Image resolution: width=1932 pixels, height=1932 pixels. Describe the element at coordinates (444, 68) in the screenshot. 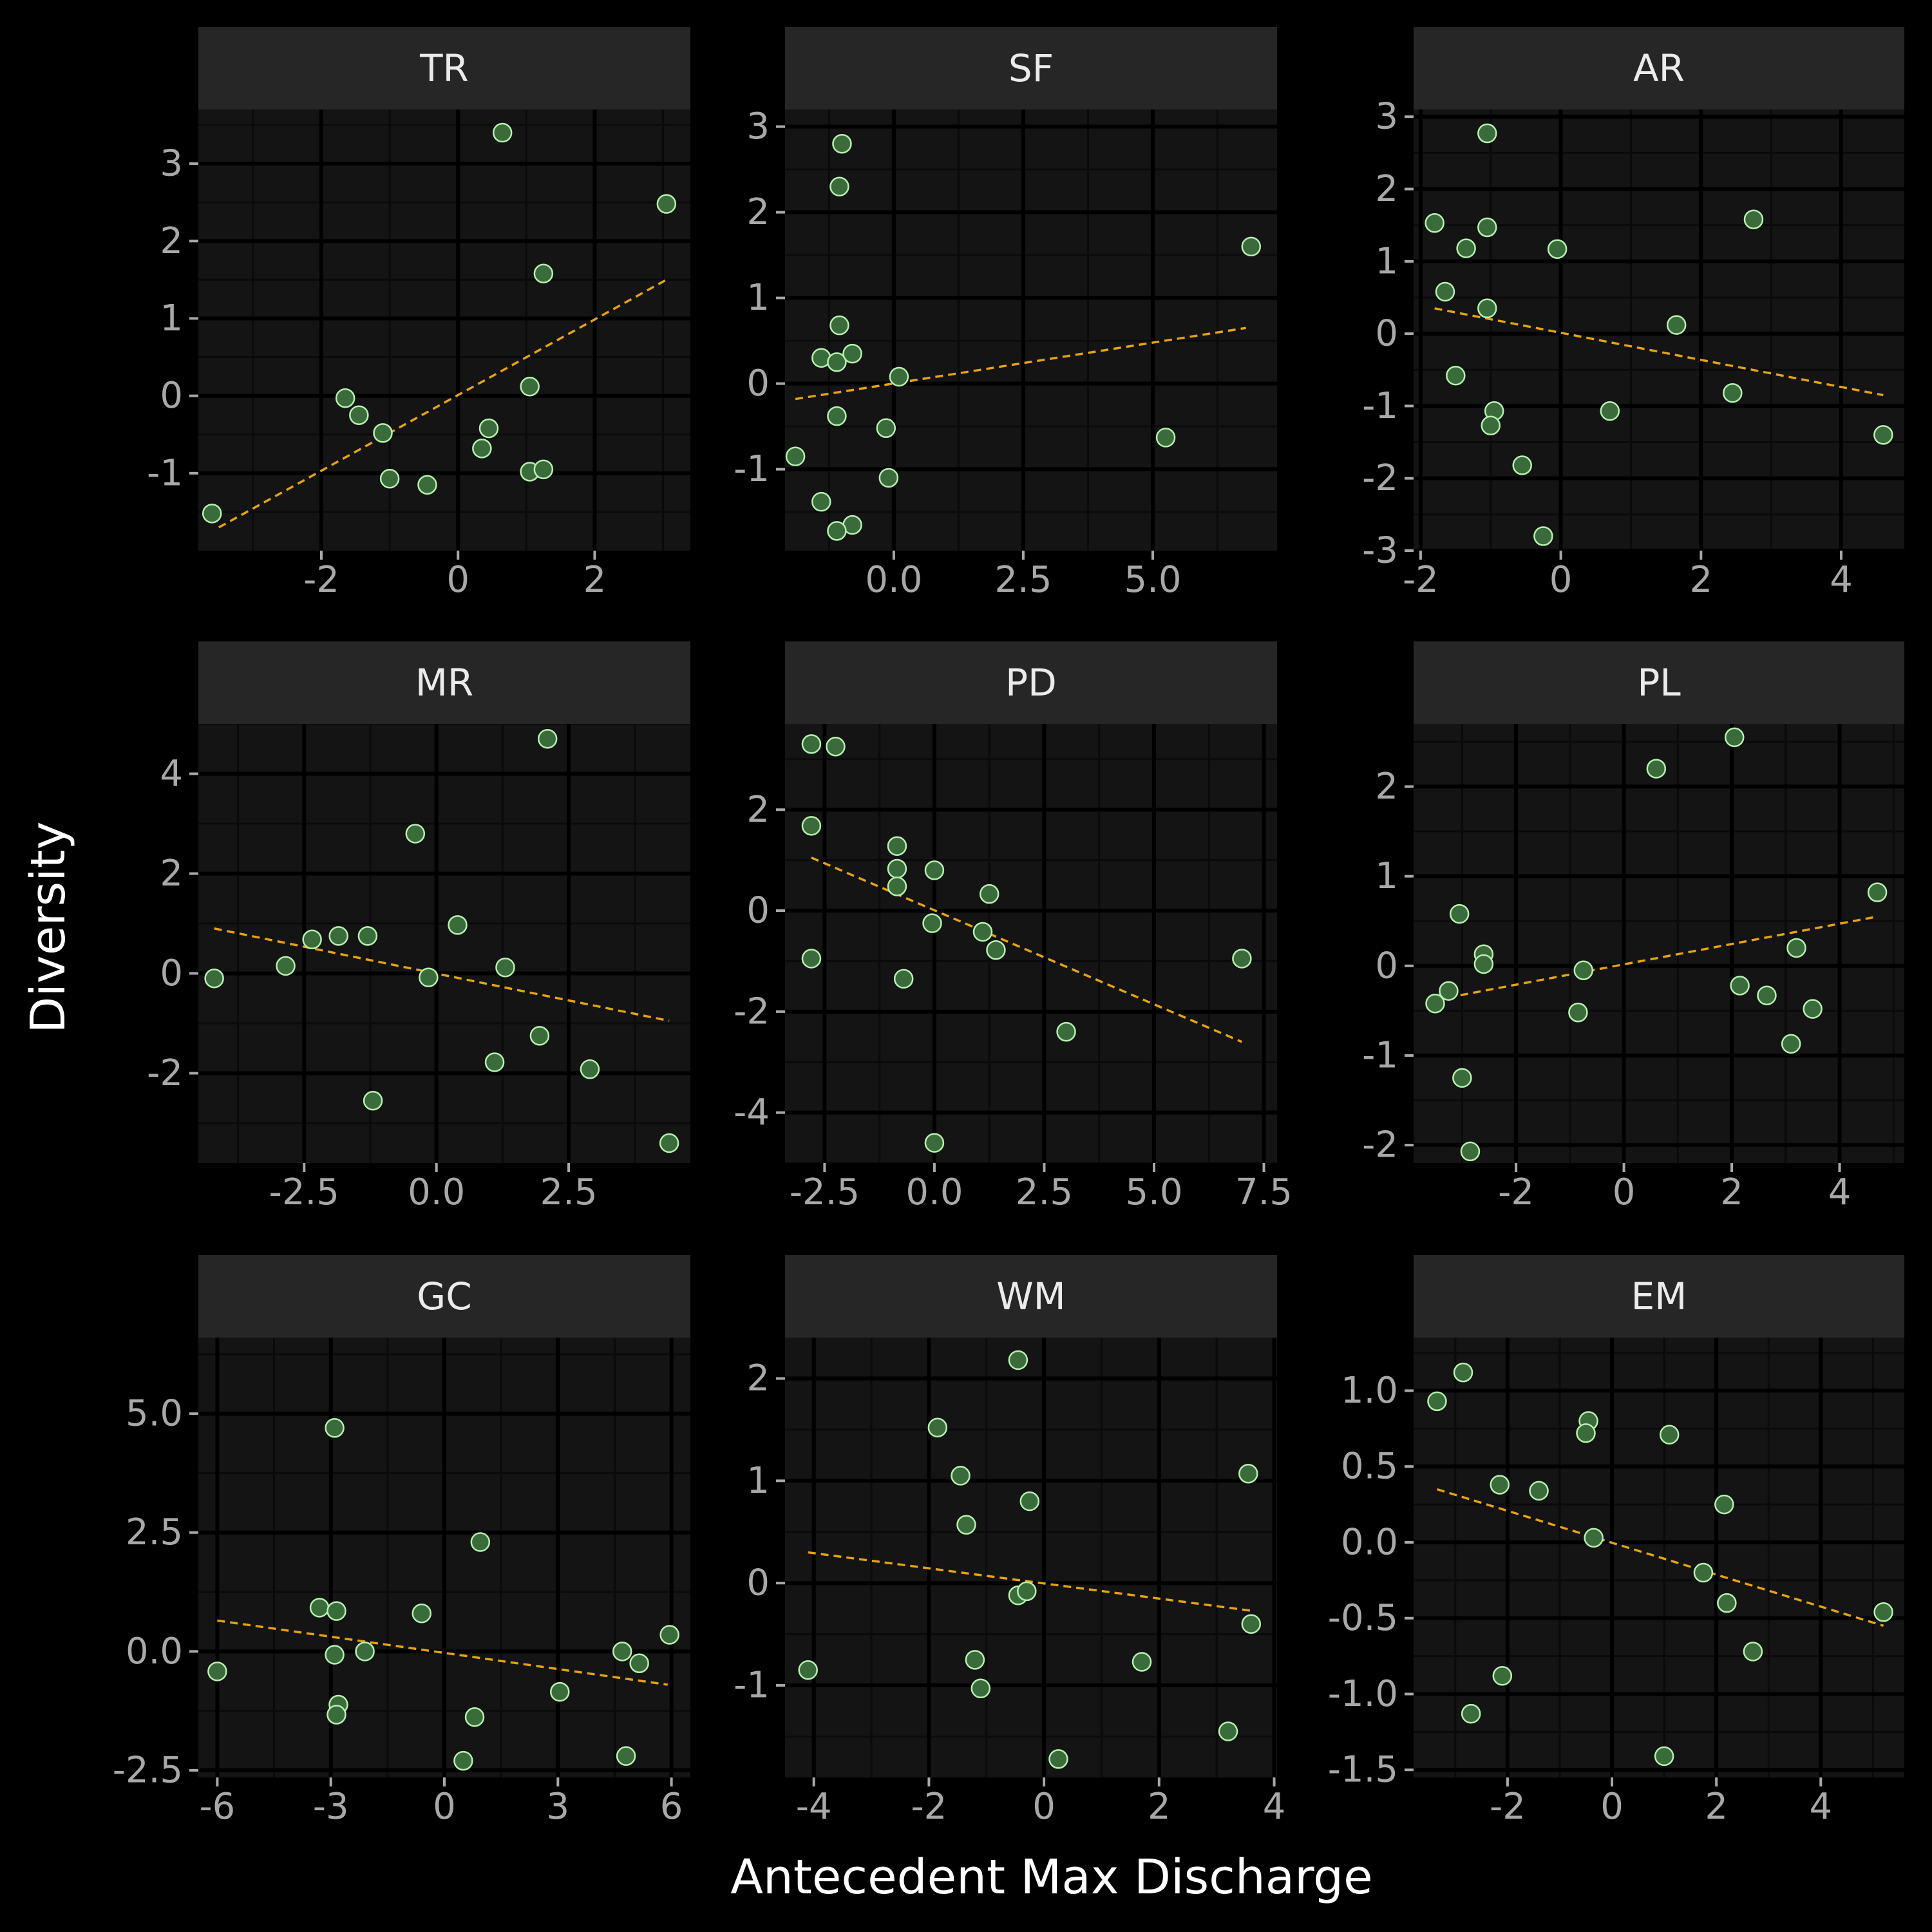

I see `facet-strip-label: TR` at that location.